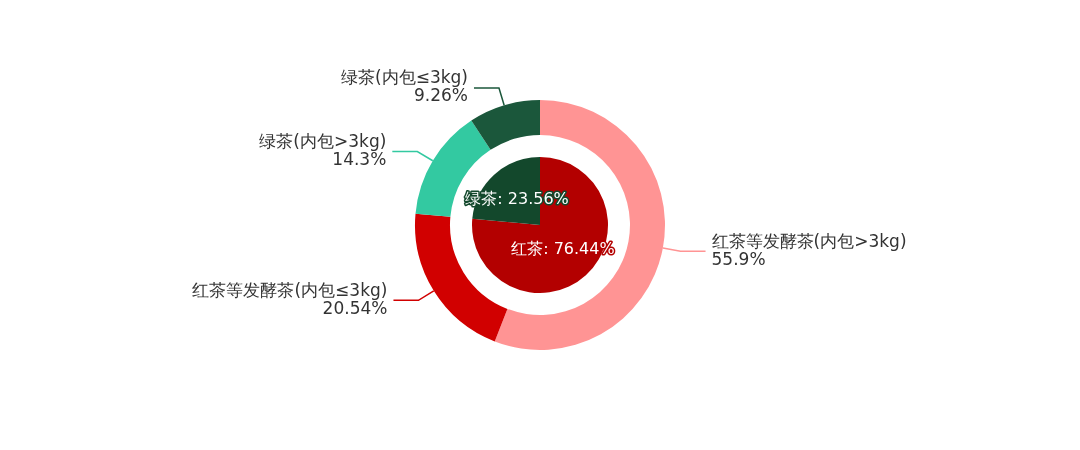 The width and height of the screenshot is (1080, 450). I want to click on slice-label: 红茶等发酵茶(内包≤3kg), so click(290, 289).